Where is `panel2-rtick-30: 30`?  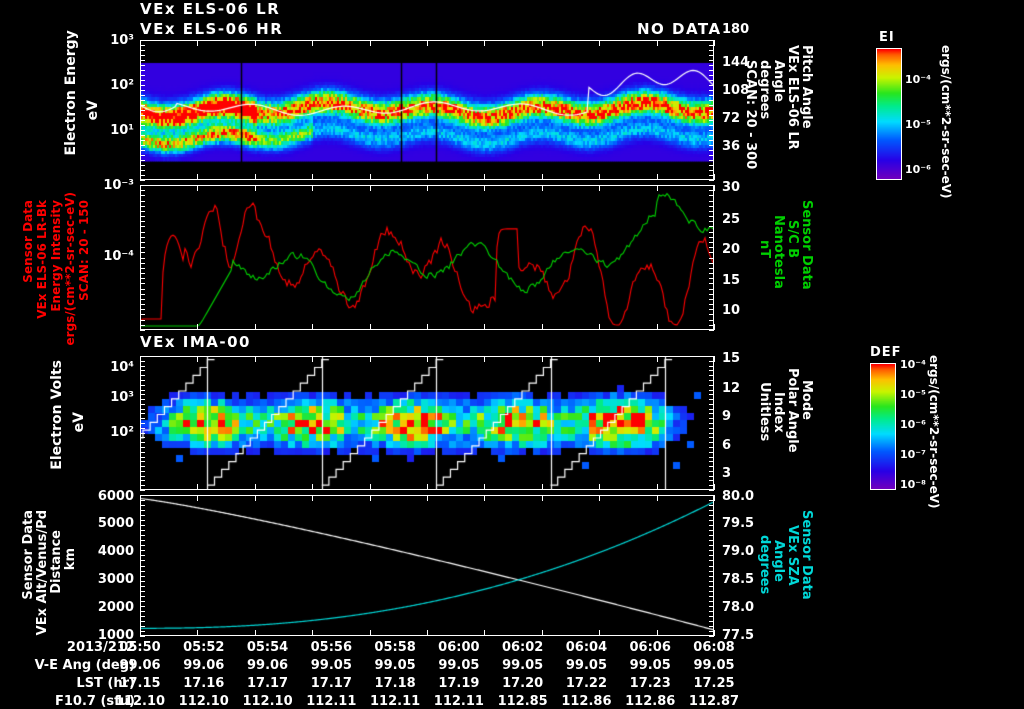
panel2-rtick-30: 30 is located at coordinates (731, 187).